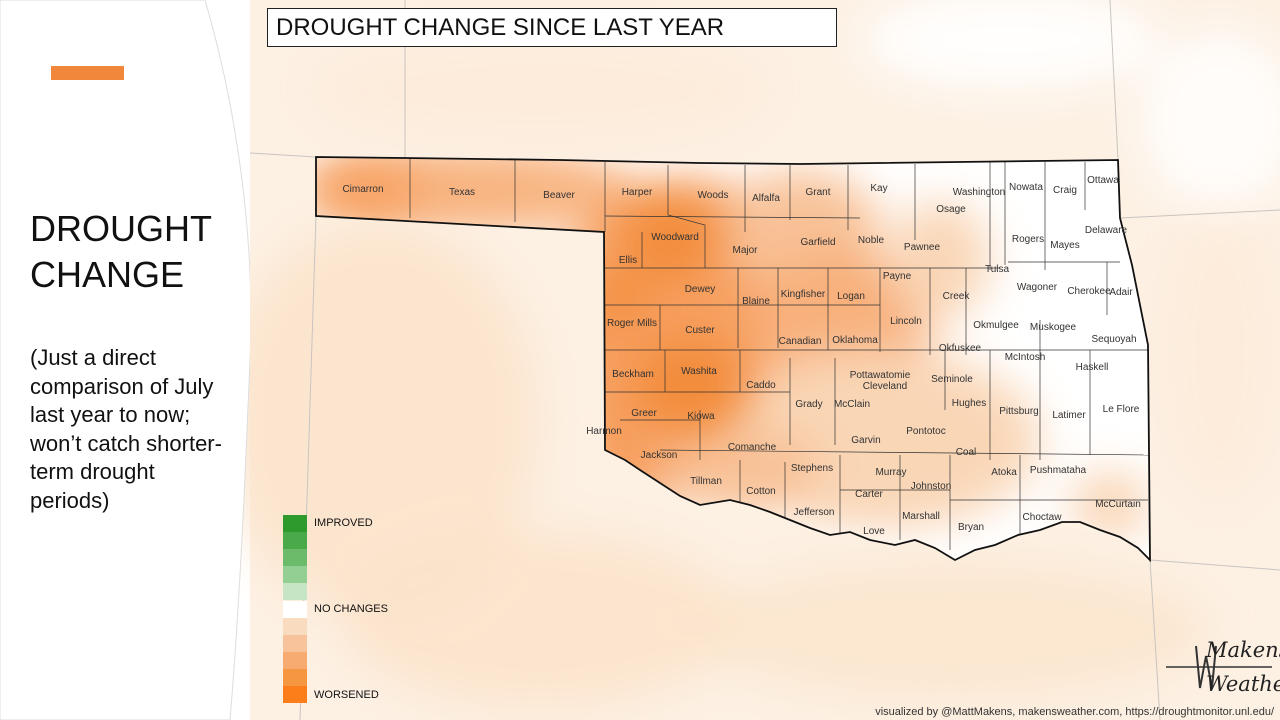 This screenshot has width=1280, height=720. What do you see at coordinates (931, 486) in the screenshot?
I see `county-label: Johnston` at bounding box center [931, 486].